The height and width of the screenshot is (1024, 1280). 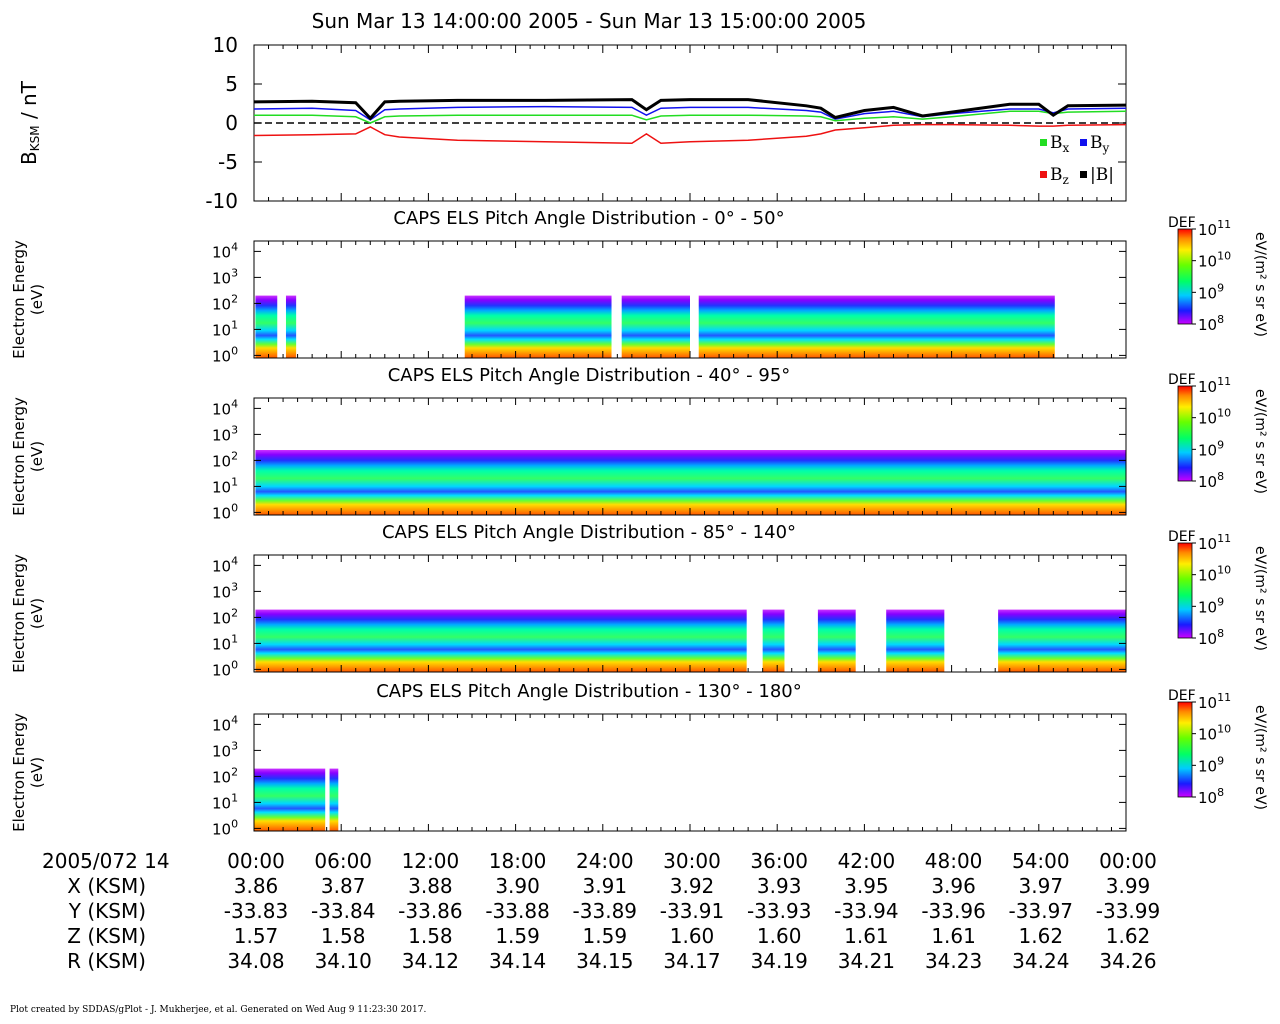 What do you see at coordinates (1220, 319) in the screenshot?
I see `colorbar-tick-exponent: 8` at bounding box center [1220, 319].